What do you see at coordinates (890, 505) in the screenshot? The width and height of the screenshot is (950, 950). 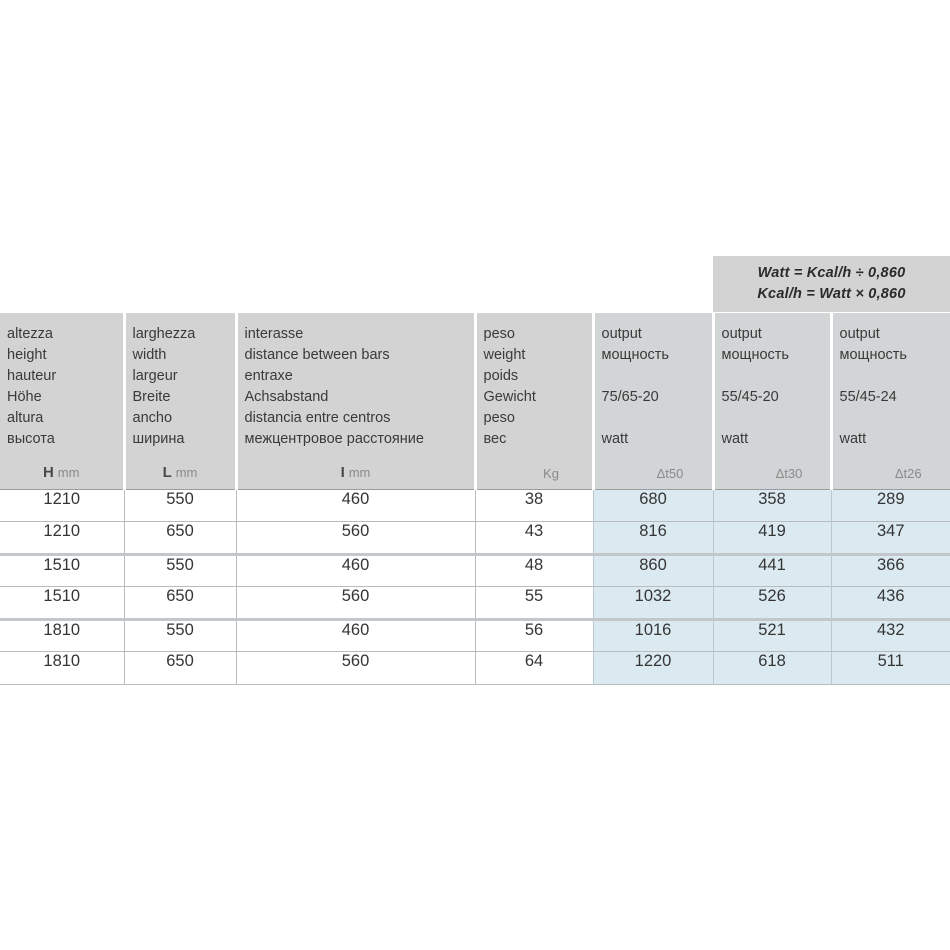 I see `cell-output_55_45_24: 289` at bounding box center [890, 505].